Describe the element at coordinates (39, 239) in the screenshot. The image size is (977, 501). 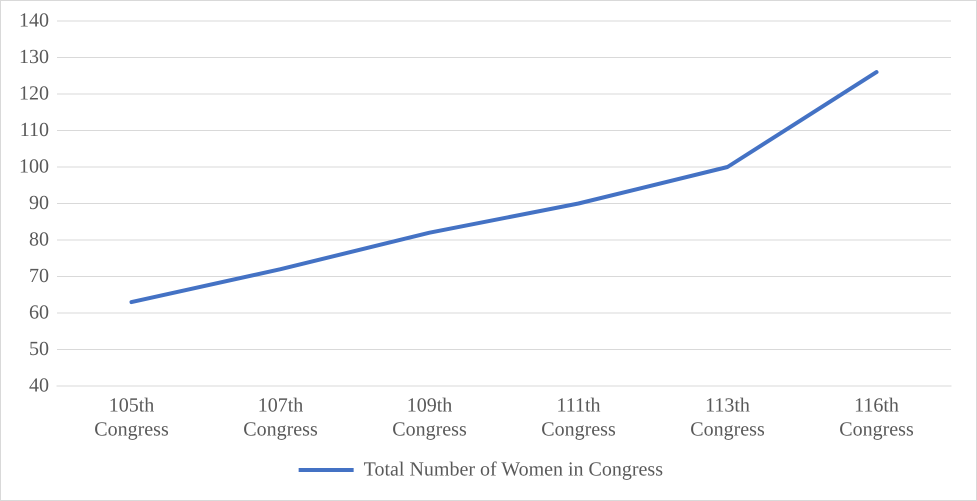
I see `y-tick-label: 80` at that location.